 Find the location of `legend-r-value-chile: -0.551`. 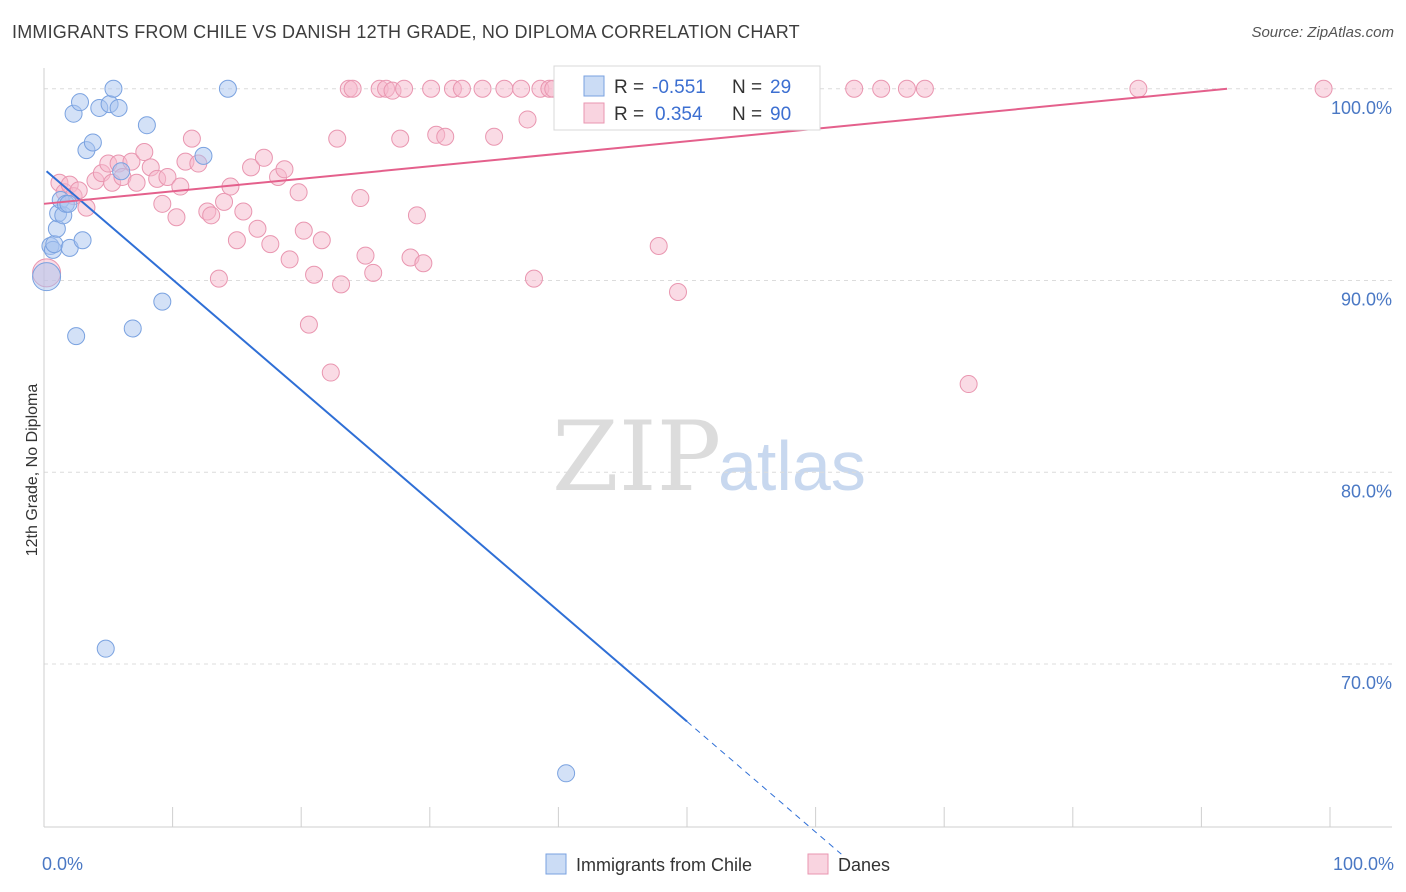

legend-r-value-chile: -0.551 is located at coordinates (679, 87).